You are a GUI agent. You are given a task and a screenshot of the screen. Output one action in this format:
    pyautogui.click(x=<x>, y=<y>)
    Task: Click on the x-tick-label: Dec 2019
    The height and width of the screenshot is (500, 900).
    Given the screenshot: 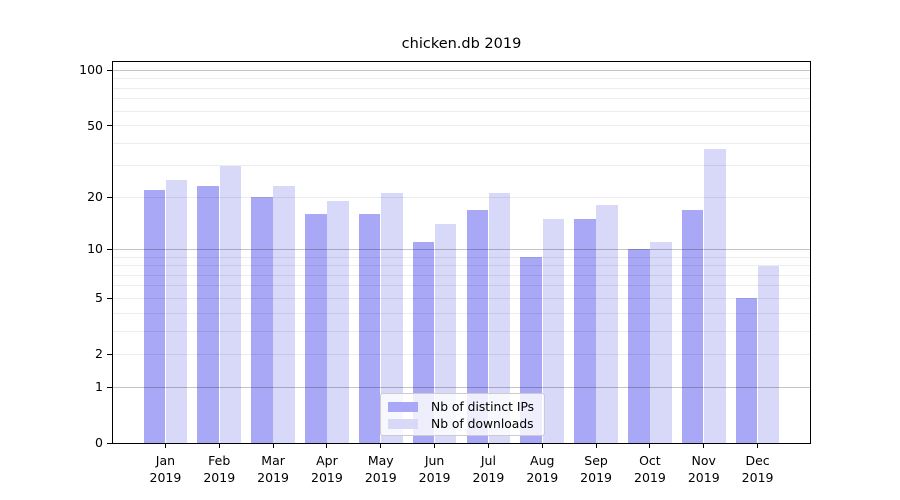 What is the action you would take?
    pyautogui.click(x=757, y=469)
    